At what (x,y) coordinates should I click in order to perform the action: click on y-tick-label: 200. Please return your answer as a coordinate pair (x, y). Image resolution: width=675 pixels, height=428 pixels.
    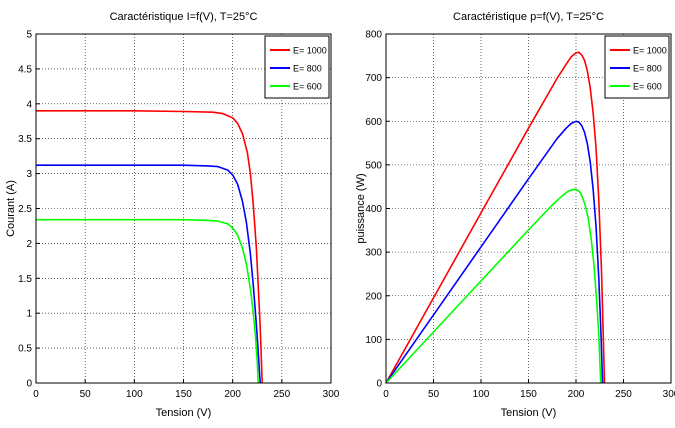
    Looking at the image, I should click on (373, 296).